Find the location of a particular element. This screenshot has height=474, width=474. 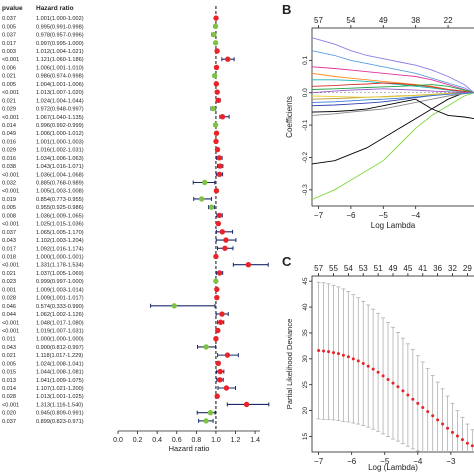

hr-label: 1.102(1.003-1.204) is located at coordinates (60, 241).